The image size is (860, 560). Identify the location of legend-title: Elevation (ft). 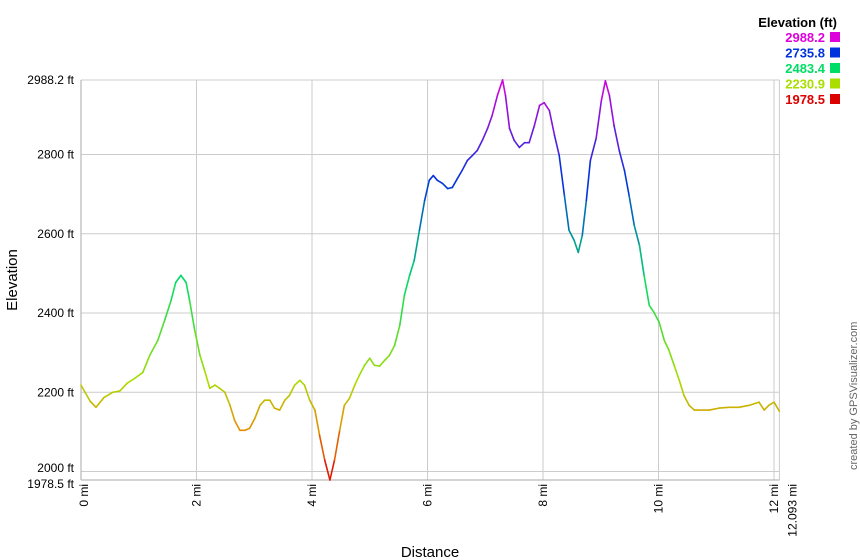
(797, 22).